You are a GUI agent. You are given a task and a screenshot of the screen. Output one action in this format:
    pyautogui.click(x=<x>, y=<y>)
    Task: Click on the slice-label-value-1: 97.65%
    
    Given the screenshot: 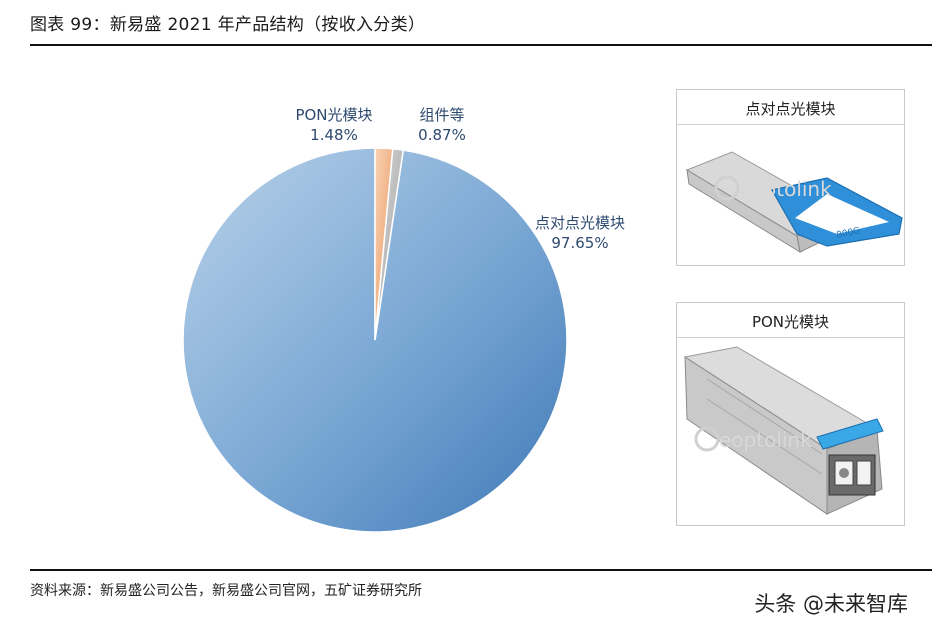 What is the action you would take?
    pyautogui.click(x=579, y=243)
    